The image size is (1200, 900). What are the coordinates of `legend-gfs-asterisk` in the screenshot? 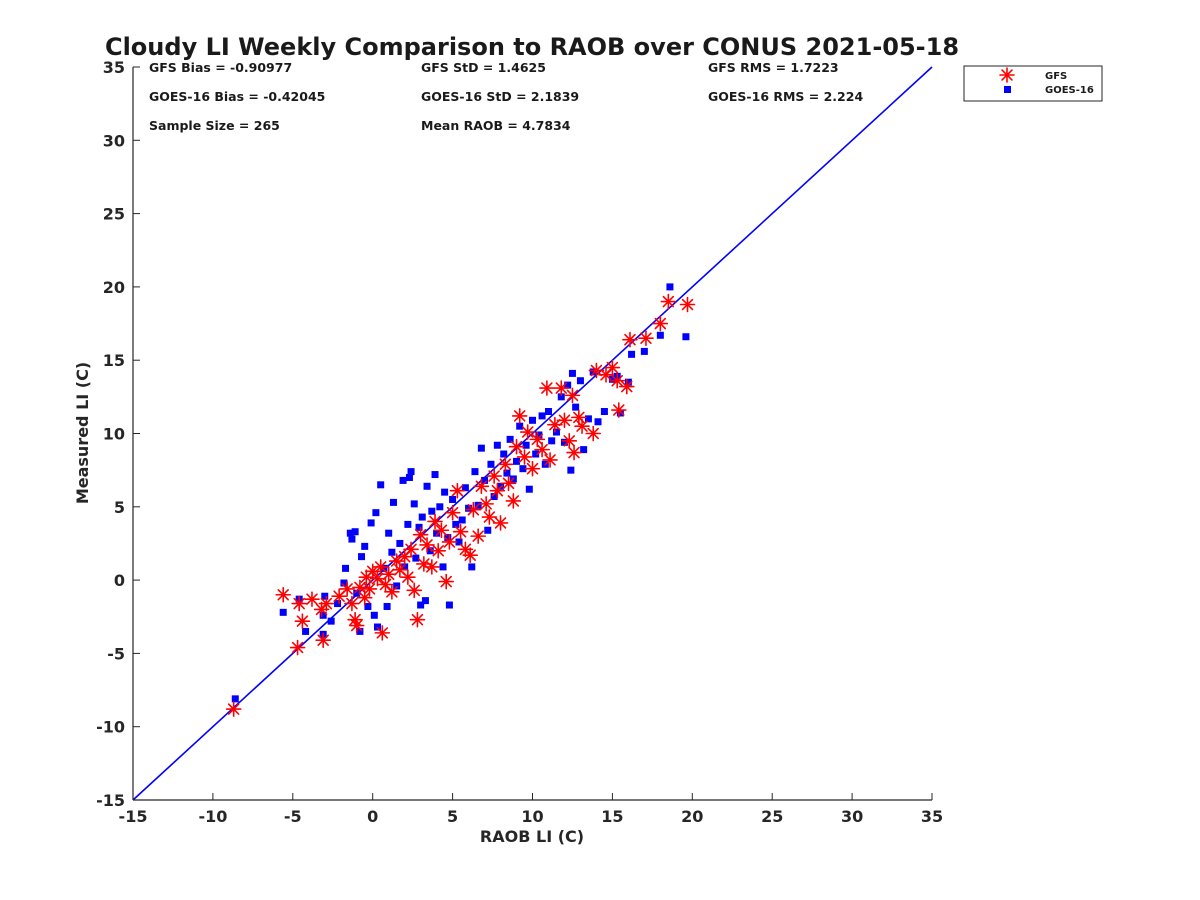 It's located at (1007, 75).